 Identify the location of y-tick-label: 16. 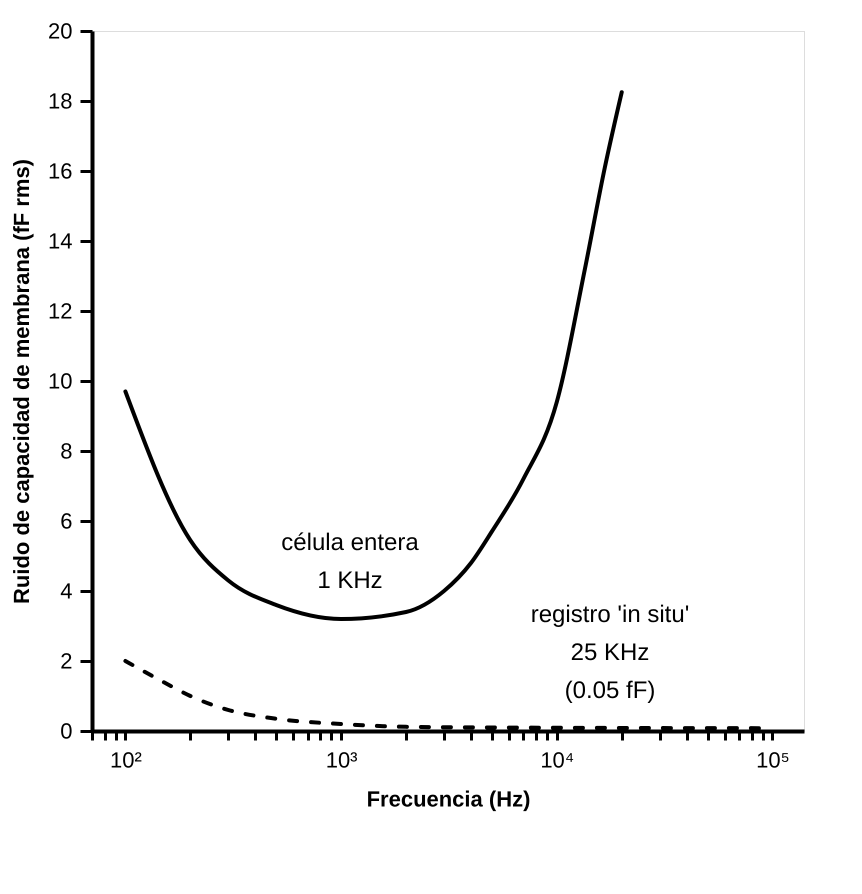
(60, 171).